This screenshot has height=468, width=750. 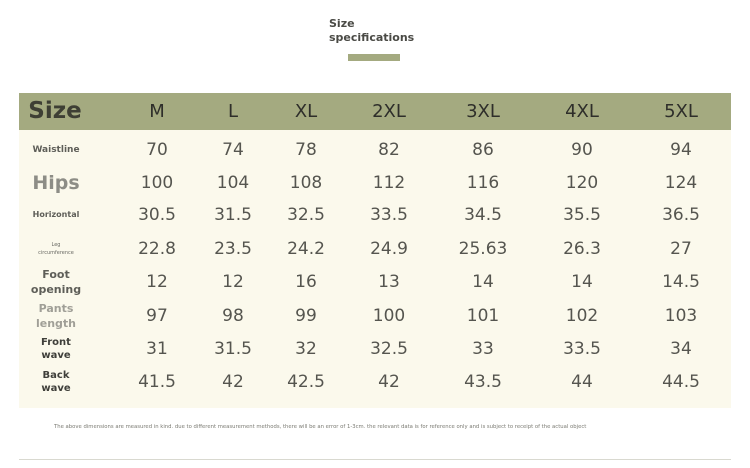 I want to click on table-cell: 24.2, so click(x=306, y=249).